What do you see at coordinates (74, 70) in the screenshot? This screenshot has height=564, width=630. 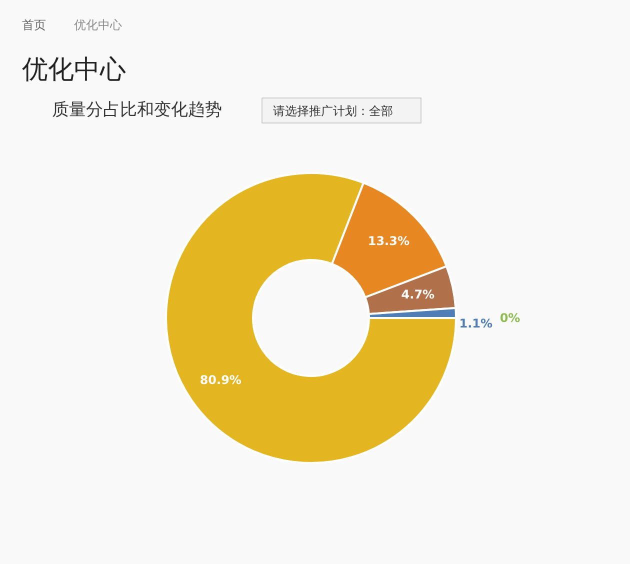 I see `chart-title: 优化中心` at bounding box center [74, 70].